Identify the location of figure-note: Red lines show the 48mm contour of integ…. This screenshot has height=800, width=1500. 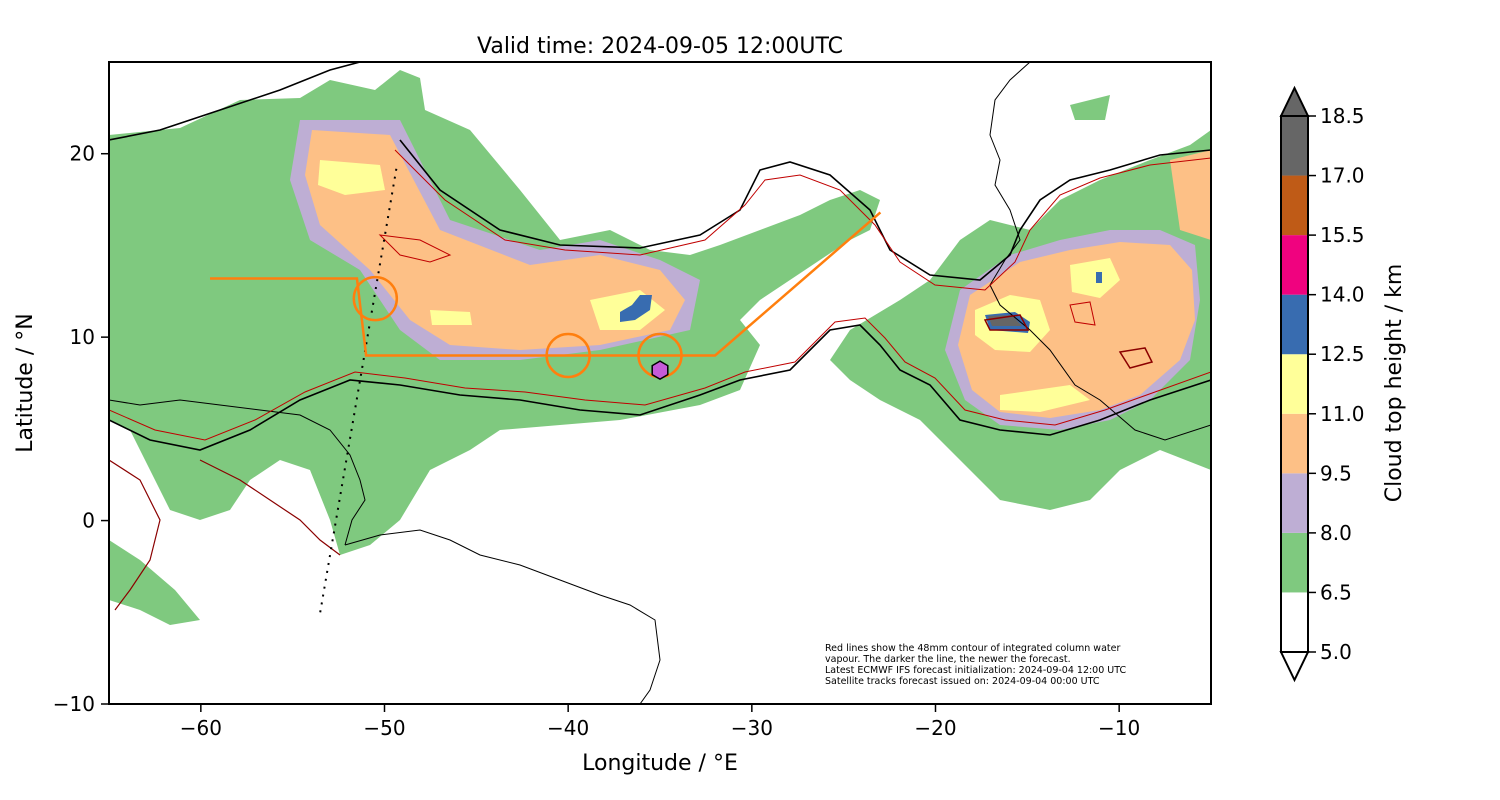
(975, 665).